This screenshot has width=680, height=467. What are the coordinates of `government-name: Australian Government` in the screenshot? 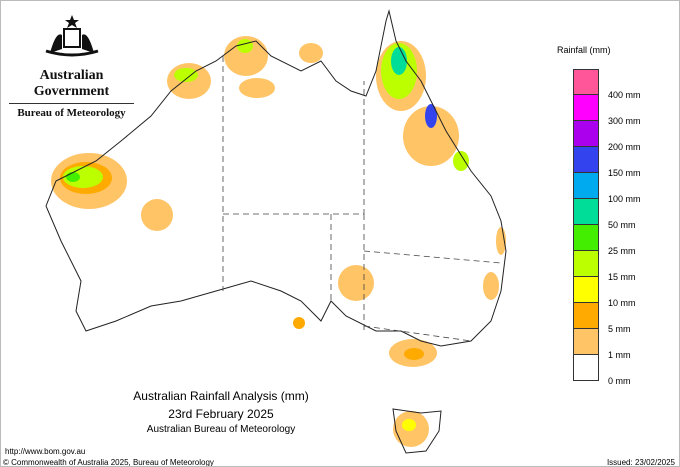 It's located at (71, 86).